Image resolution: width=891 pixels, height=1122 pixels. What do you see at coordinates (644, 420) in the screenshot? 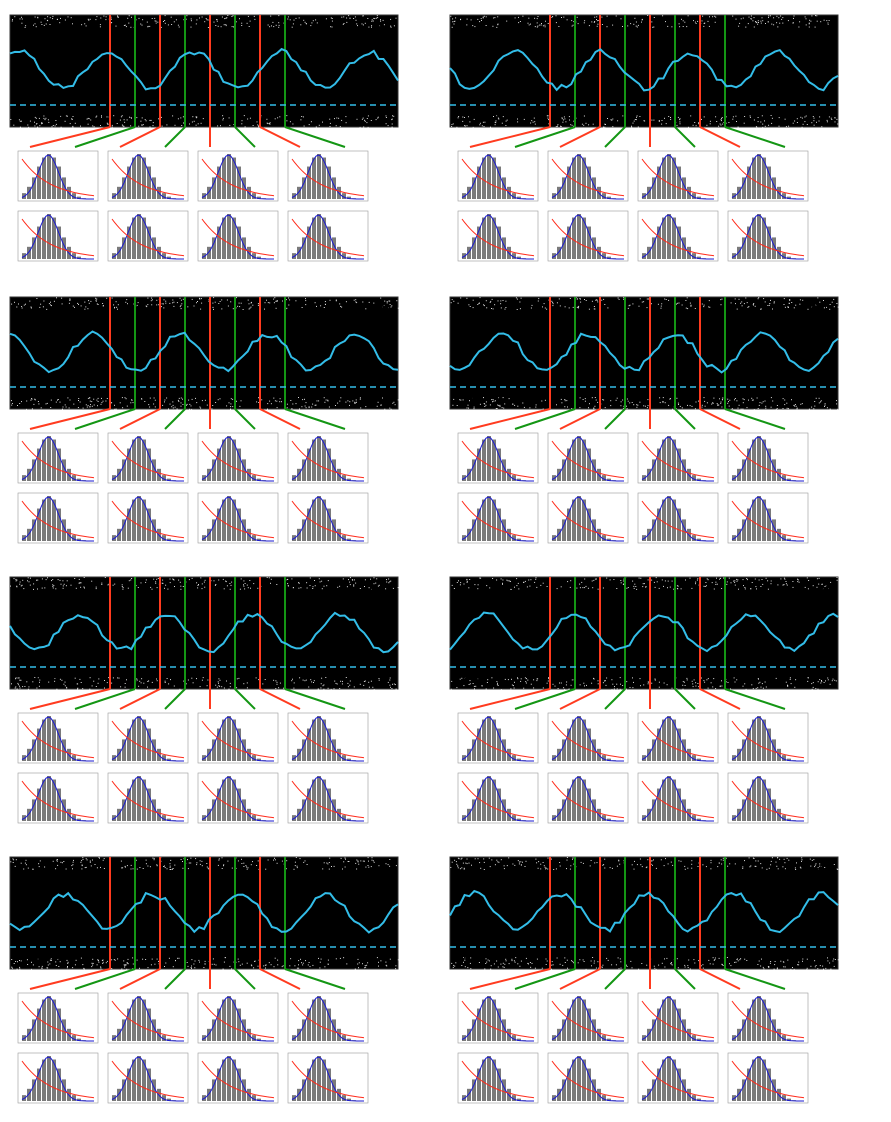
I see `panel-b` at bounding box center [644, 420].